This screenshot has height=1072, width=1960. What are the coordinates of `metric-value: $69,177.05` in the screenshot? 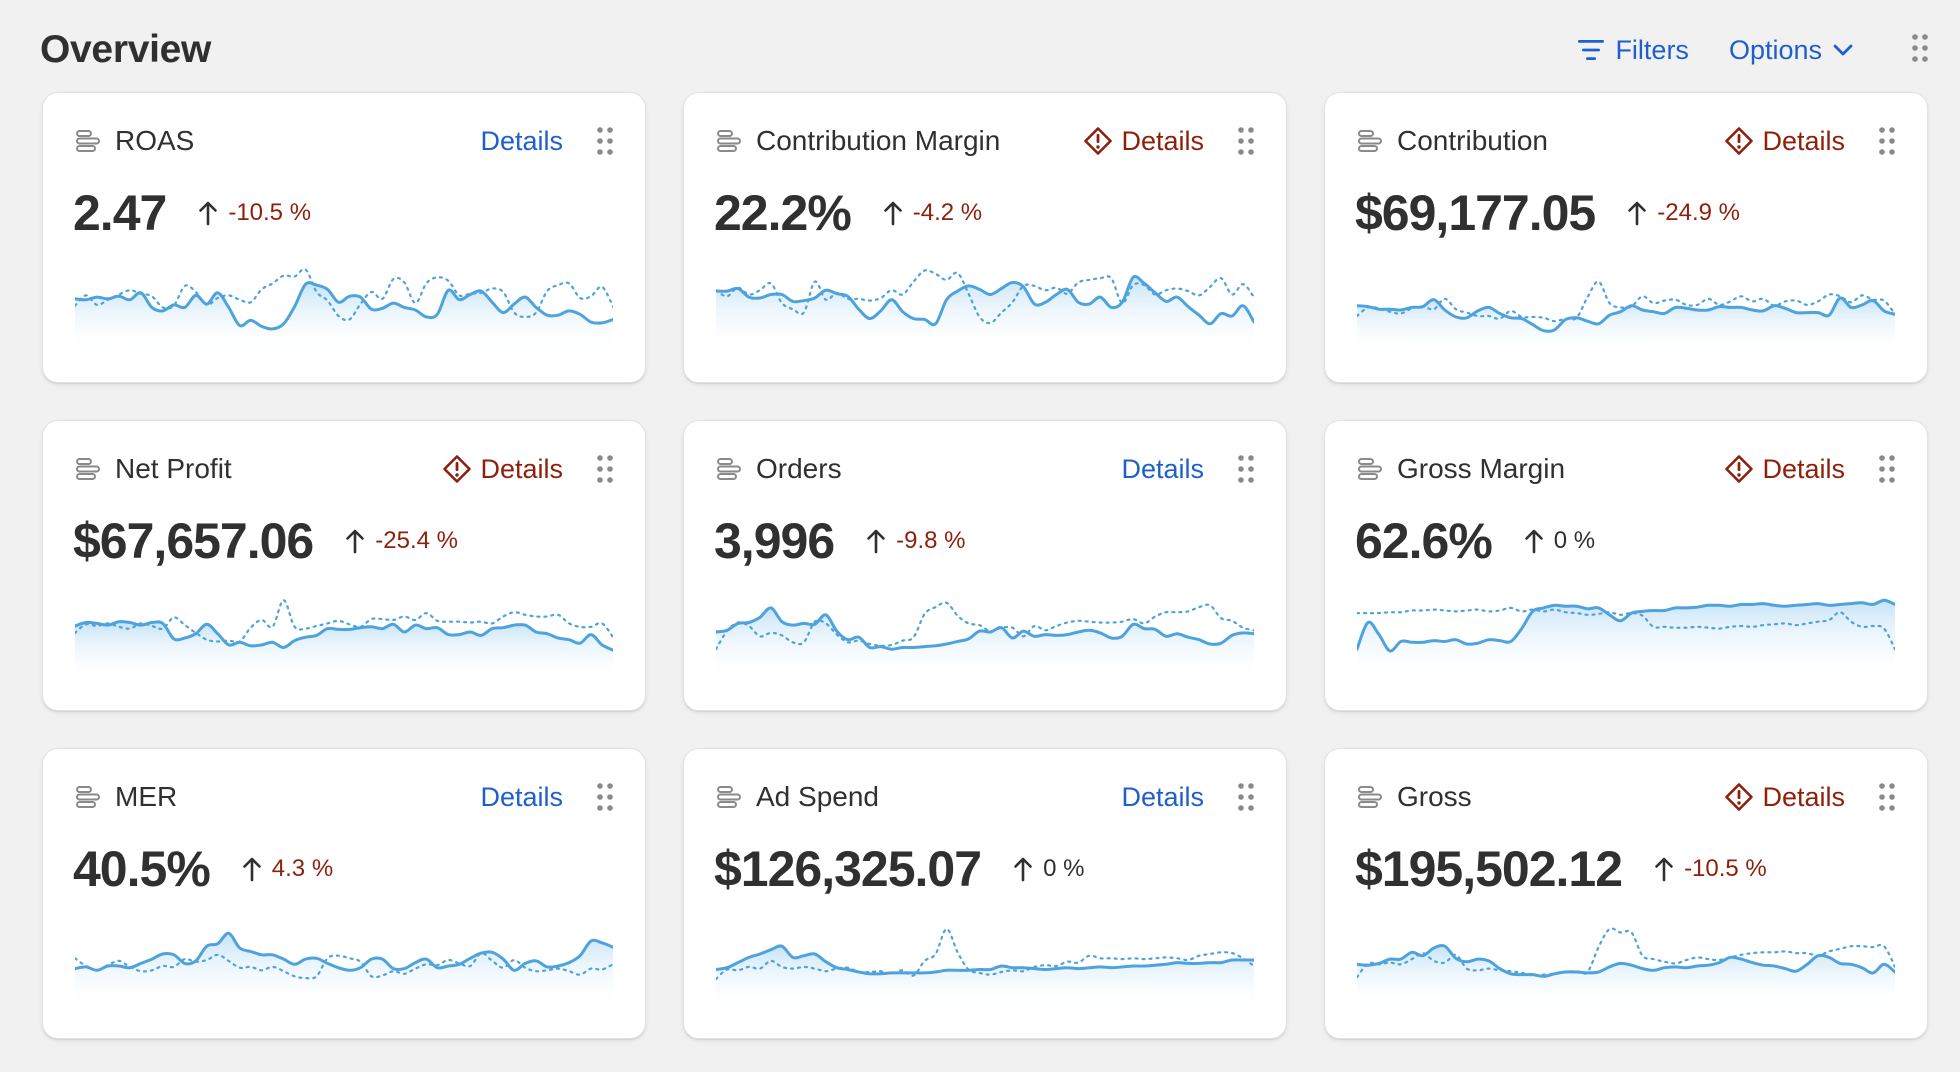 It's located at (1475, 213).